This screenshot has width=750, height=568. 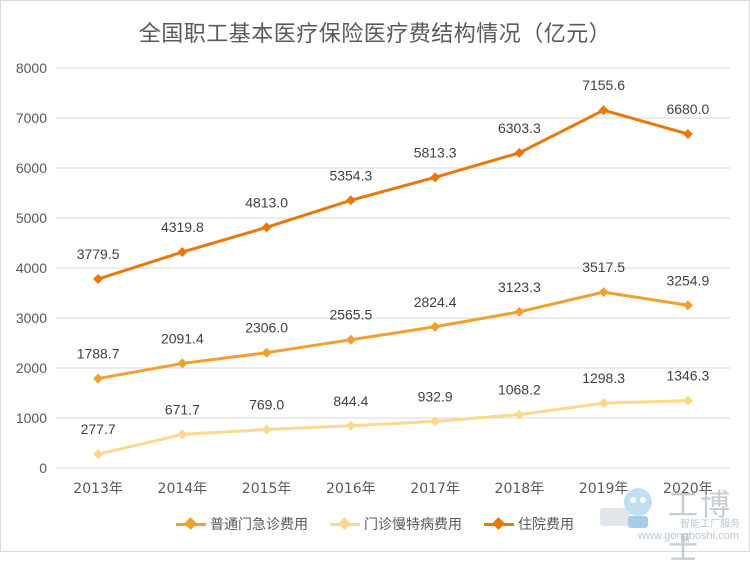 I want to click on chart-title: 全国职工基本医疗保险医疗费结构情况（亿元）, so click(x=375, y=34).